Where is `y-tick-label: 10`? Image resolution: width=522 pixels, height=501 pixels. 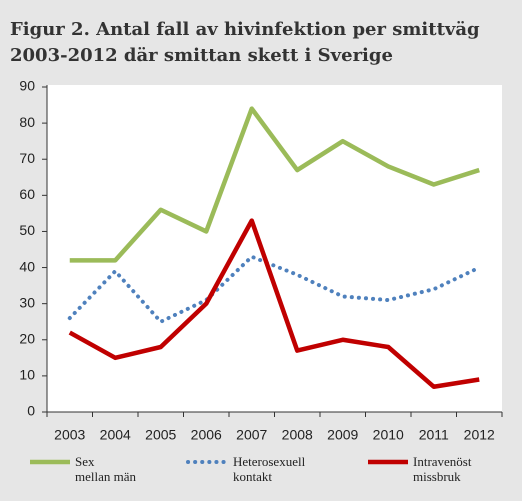 y-tick-label: 10 is located at coordinates (27, 375).